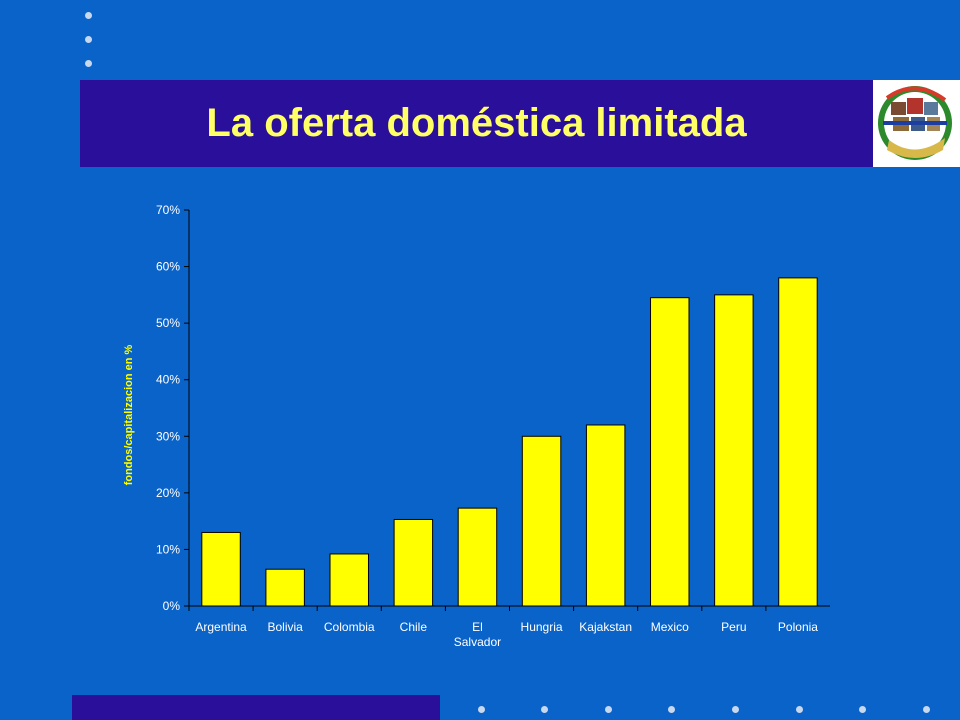 The height and width of the screenshot is (720, 960). I want to click on globe-collage-logo-icon, so click(916, 123).